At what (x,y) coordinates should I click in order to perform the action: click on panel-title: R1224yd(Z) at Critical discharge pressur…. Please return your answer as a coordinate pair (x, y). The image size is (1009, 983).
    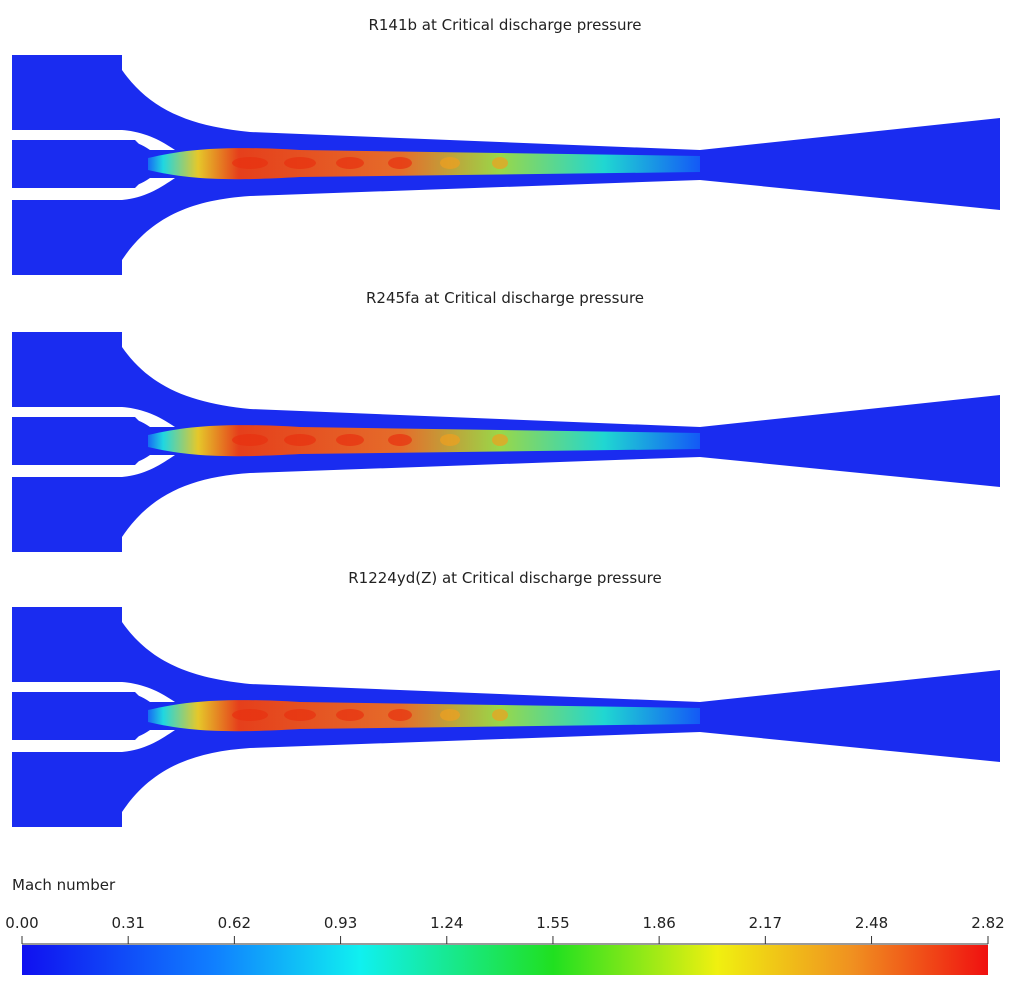
    Looking at the image, I should click on (504, 578).